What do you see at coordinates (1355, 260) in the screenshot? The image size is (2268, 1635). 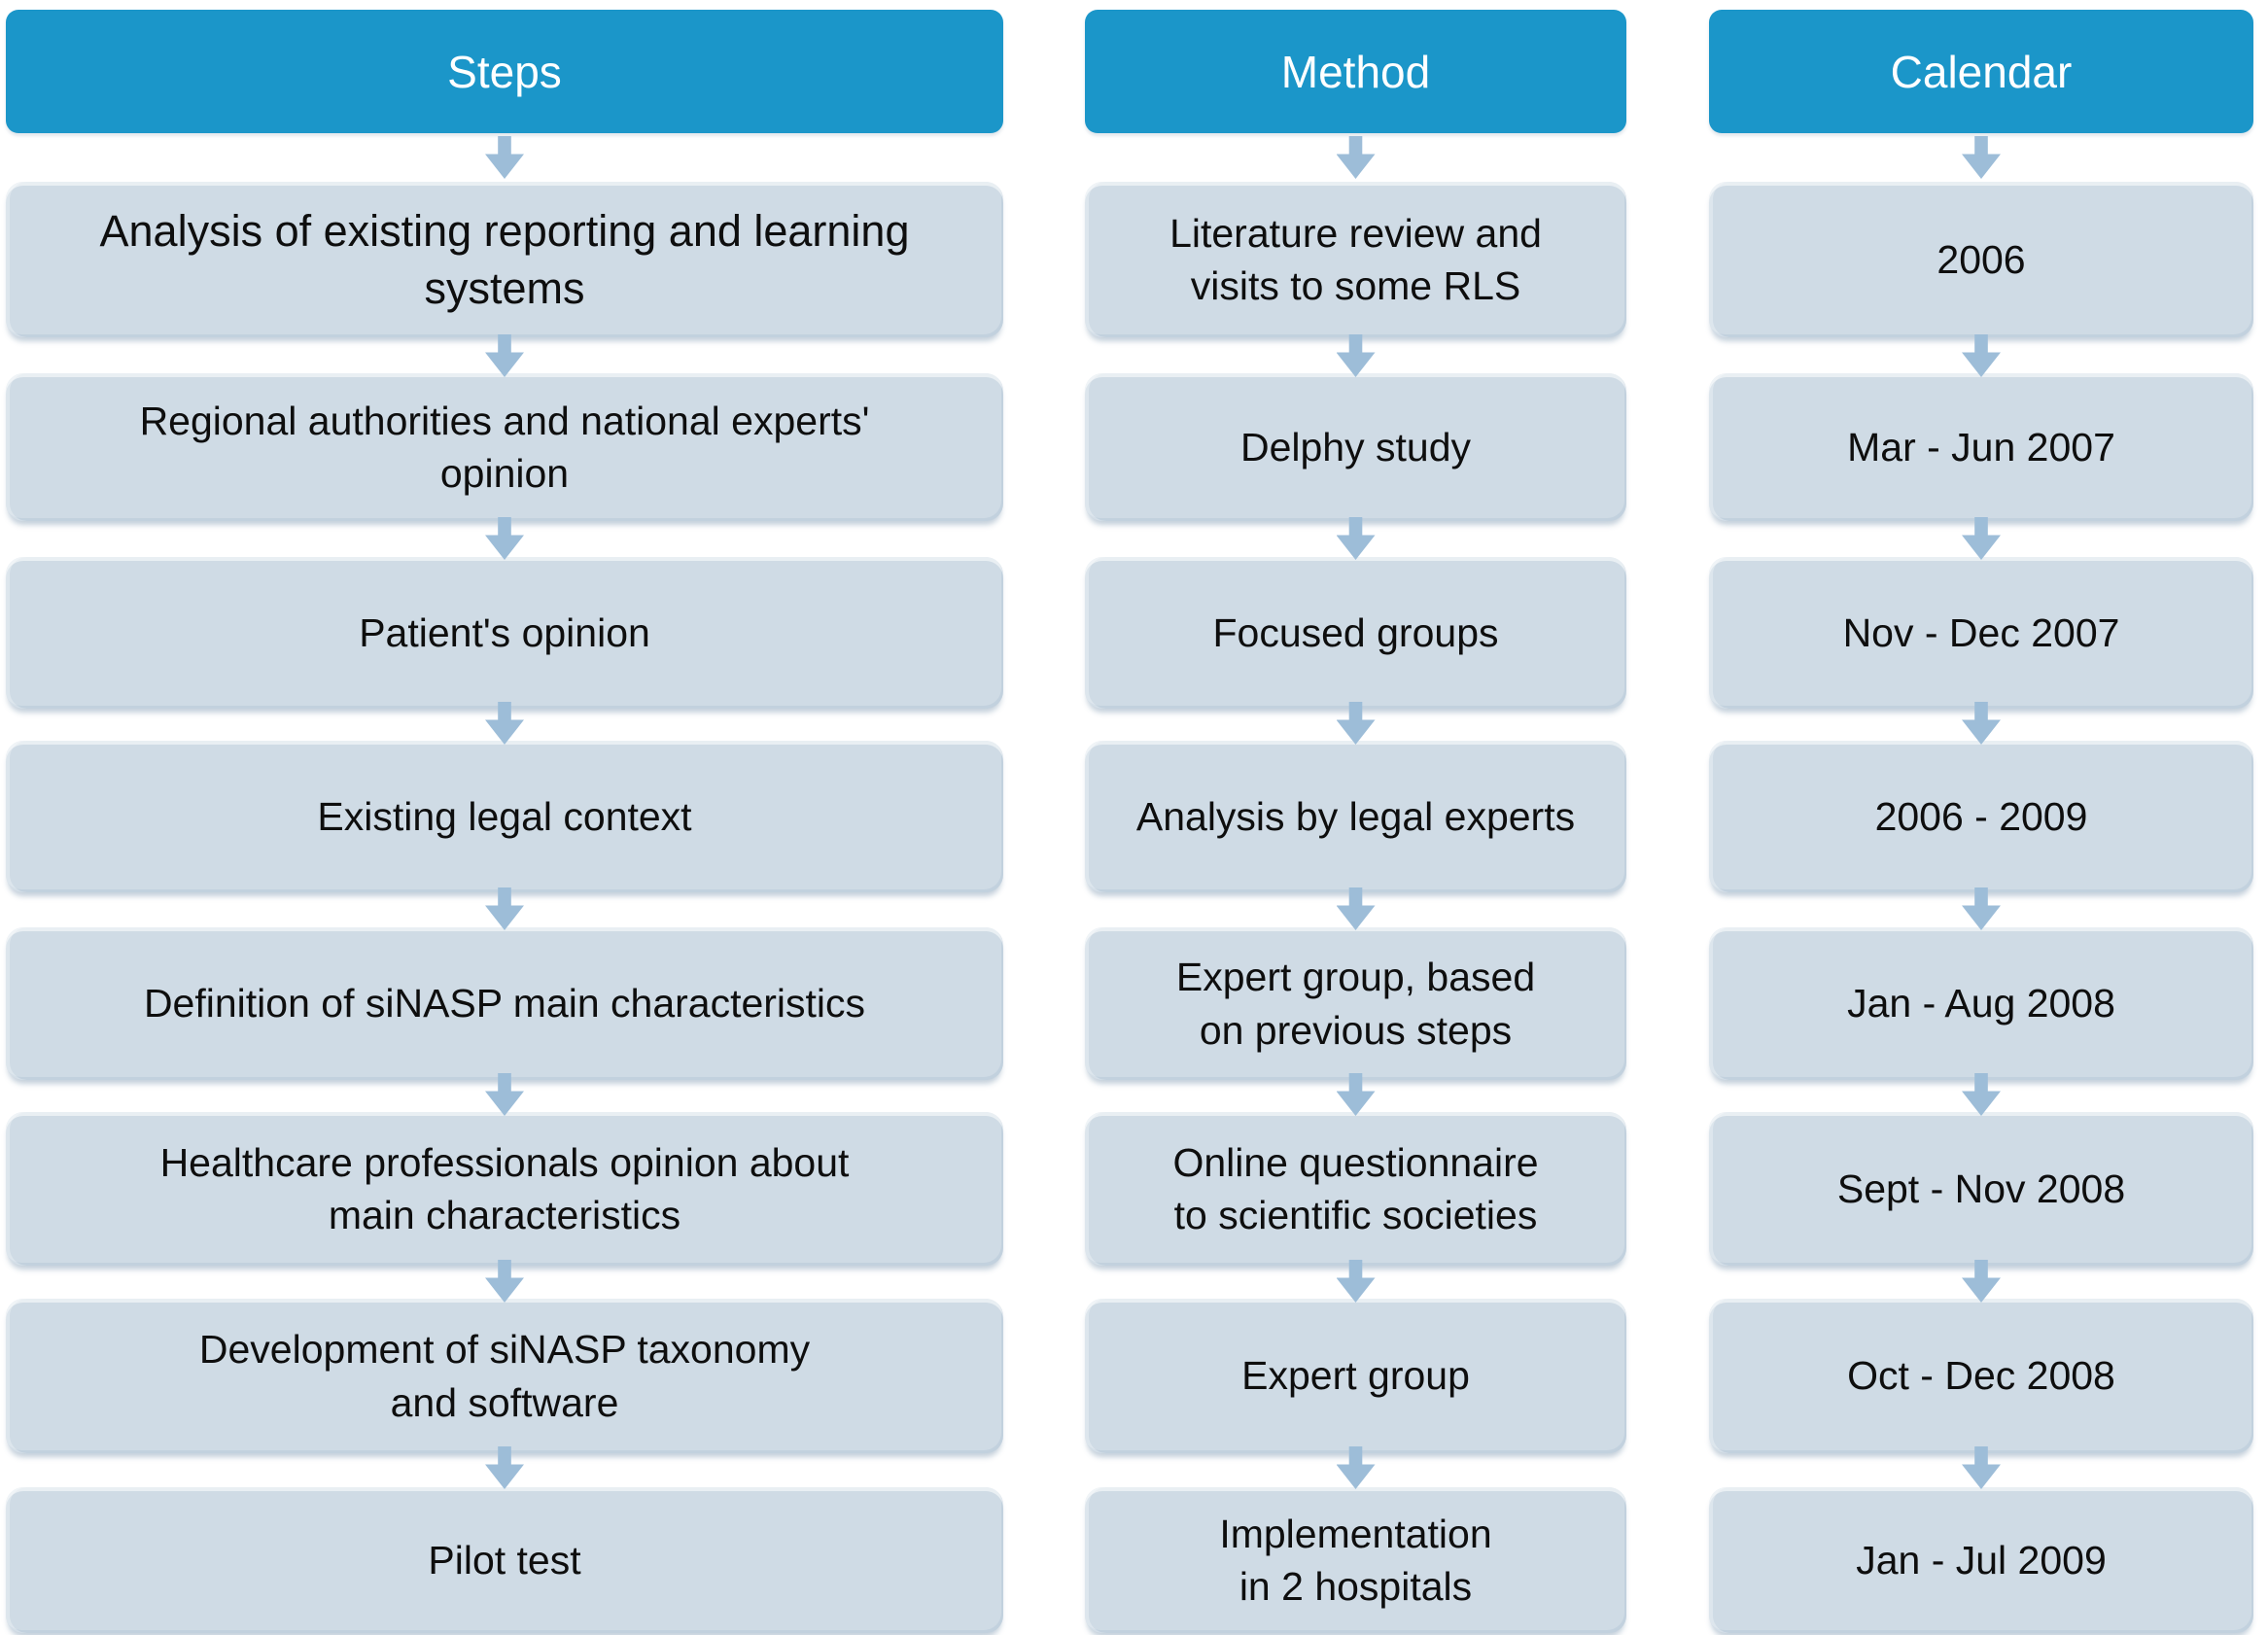 I see `method-box-1: Literature review and visits to some RLS` at bounding box center [1355, 260].